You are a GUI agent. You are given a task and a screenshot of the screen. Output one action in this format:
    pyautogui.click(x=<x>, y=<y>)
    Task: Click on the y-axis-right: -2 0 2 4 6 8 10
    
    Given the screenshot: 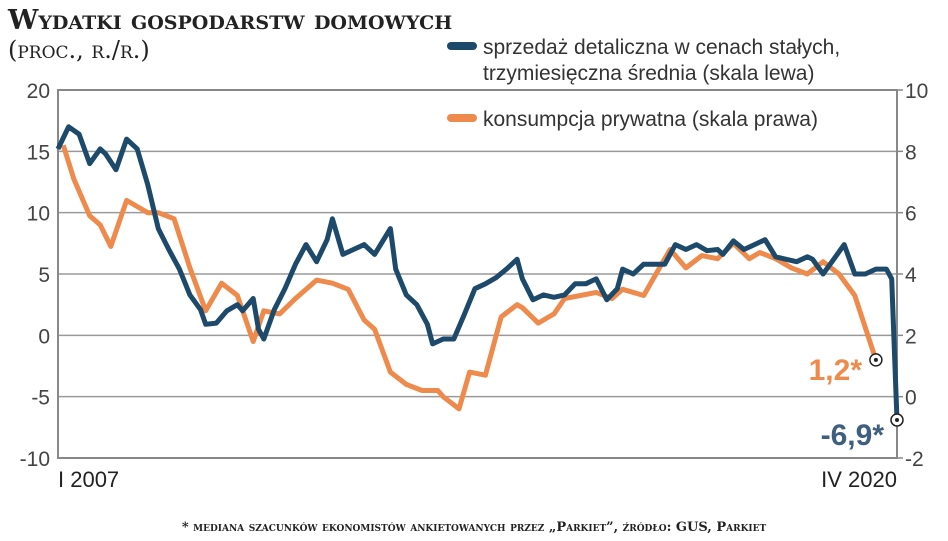 What is the action you would take?
    pyautogui.click(x=912, y=275)
    